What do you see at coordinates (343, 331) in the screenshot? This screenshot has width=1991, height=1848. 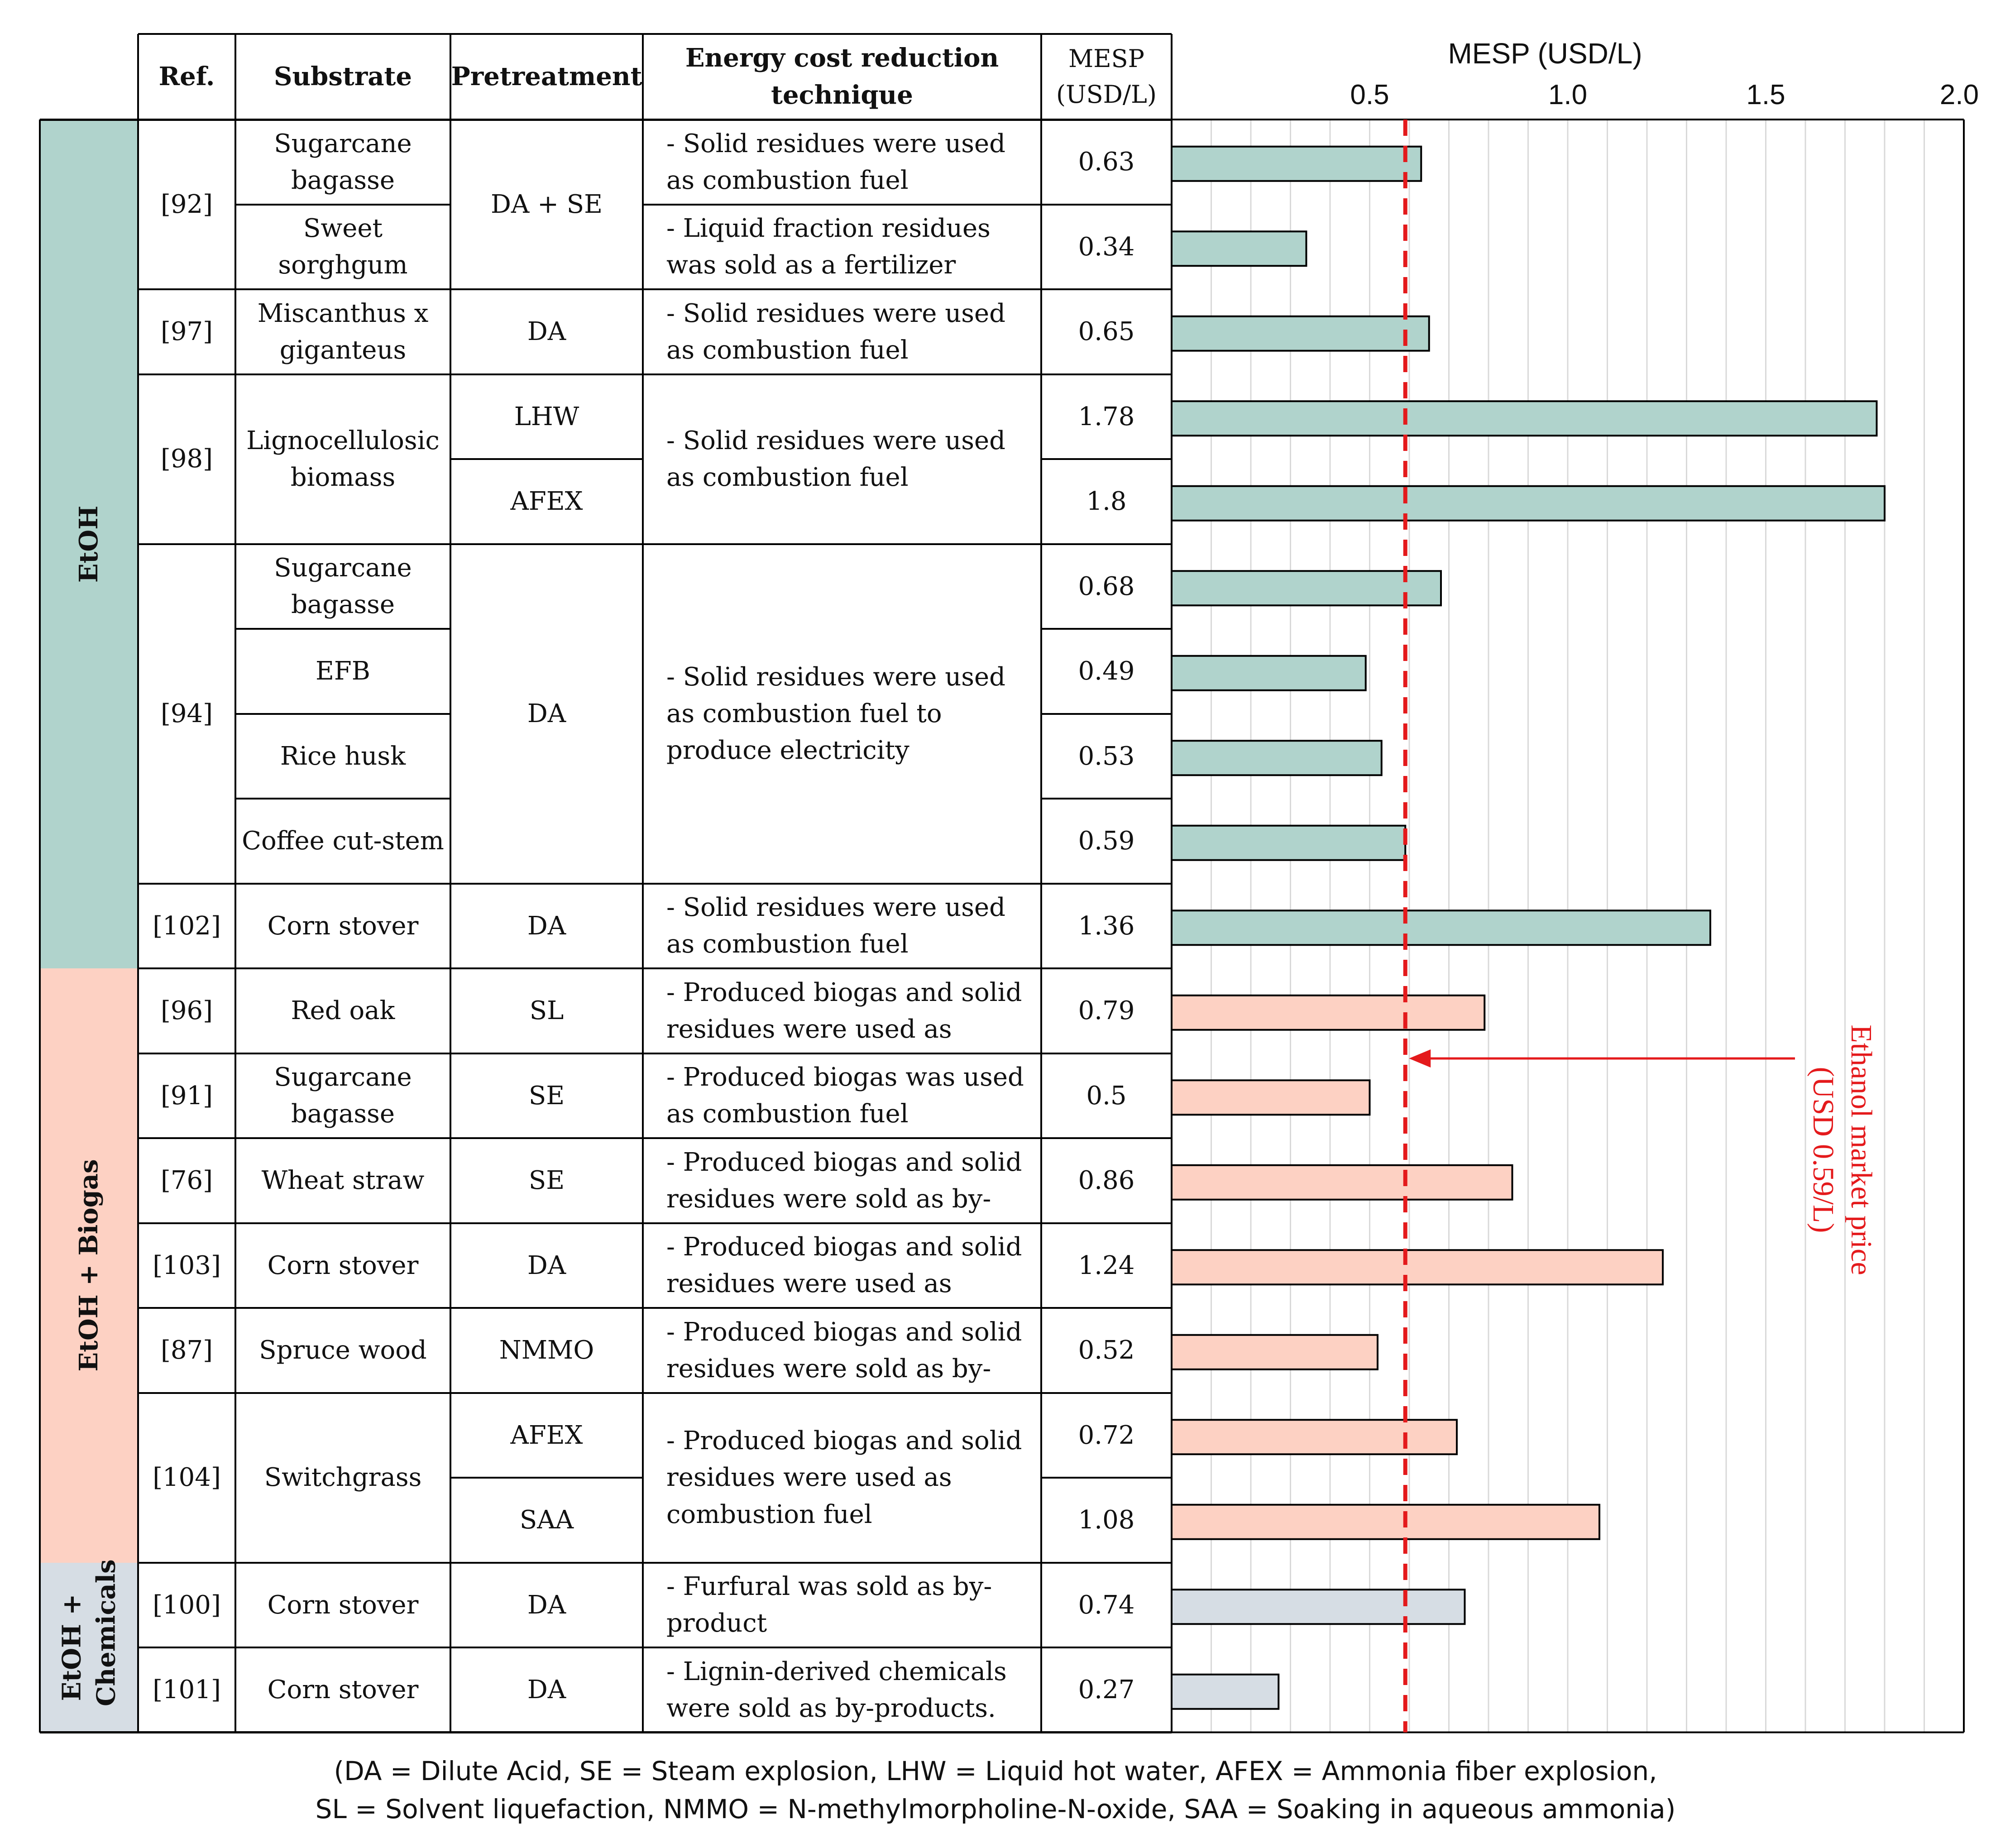 I see `substrate-cell: Miscanthus x giganteus` at bounding box center [343, 331].